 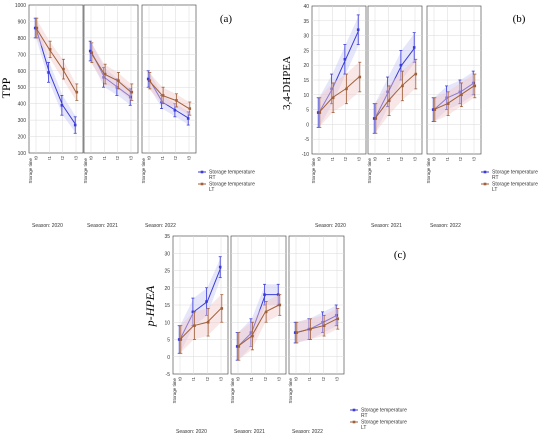 What do you see at coordinates (226, 19) in the screenshot?
I see `panel-label: (a)` at bounding box center [226, 19].